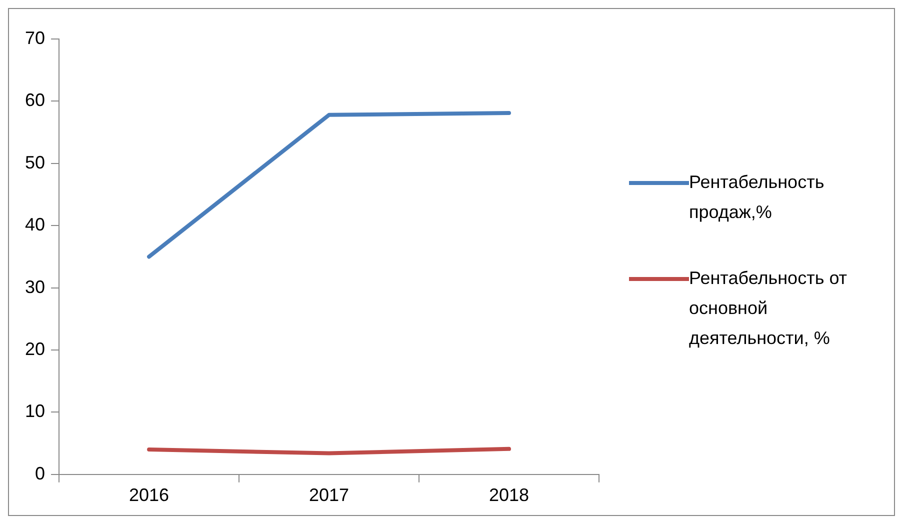 This screenshot has height=528, width=905. What do you see at coordinates (35, 348) in the screenshot?
I see `y-tick-label: 20` at bounding box center [35, 348].